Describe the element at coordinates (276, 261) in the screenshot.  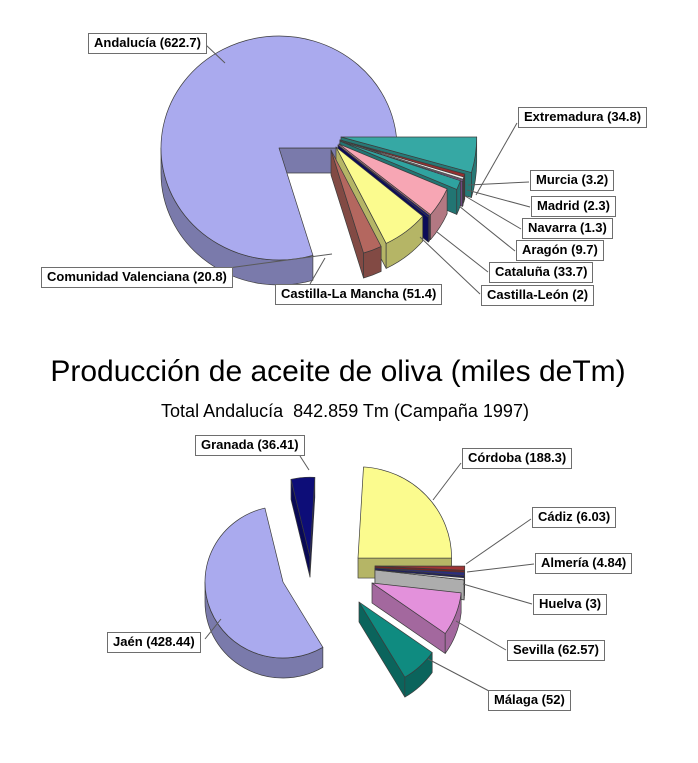
I see `leader-line-comunidad-valenciana` at that location.